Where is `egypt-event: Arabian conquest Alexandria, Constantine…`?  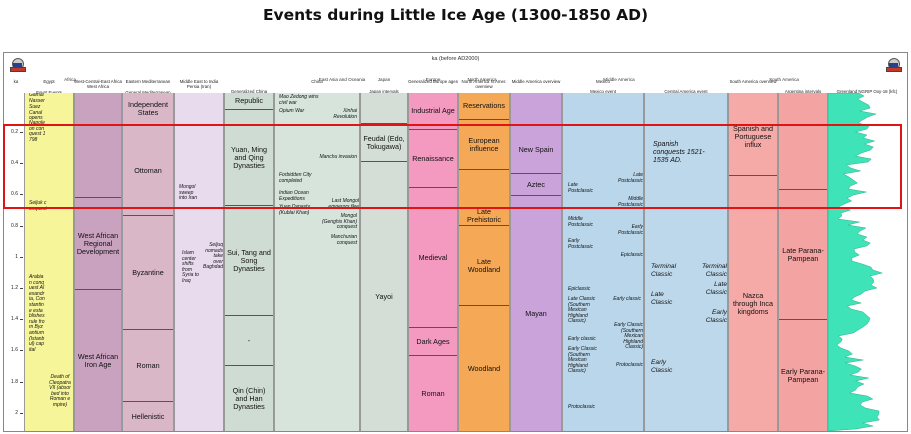
egypt-event: Arabian conquest Alexandria, Constantine… is located at coordinates (37, 313).